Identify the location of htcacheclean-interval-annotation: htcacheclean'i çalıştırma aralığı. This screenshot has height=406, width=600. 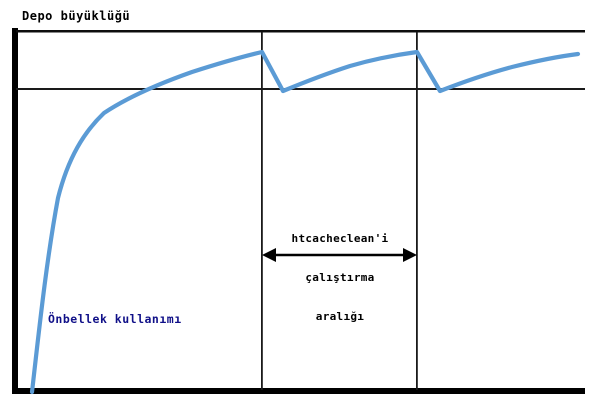
(340, 277).